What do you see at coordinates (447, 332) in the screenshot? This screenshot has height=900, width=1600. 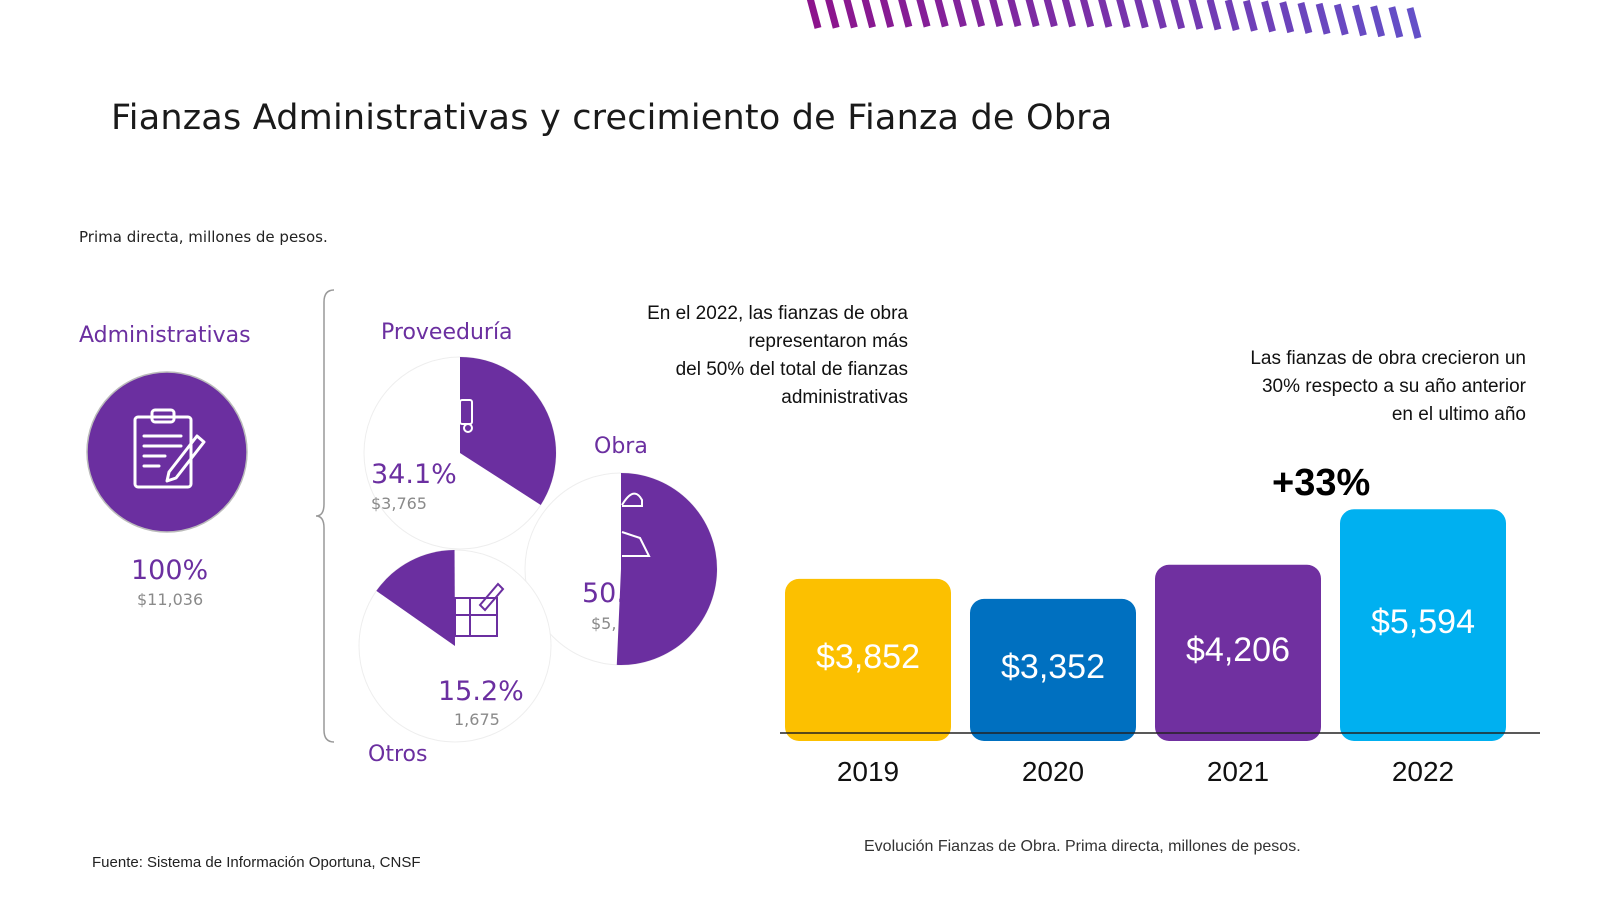 I see `proveeduria-label: Proveeduría` at bounding box center [447, 332].